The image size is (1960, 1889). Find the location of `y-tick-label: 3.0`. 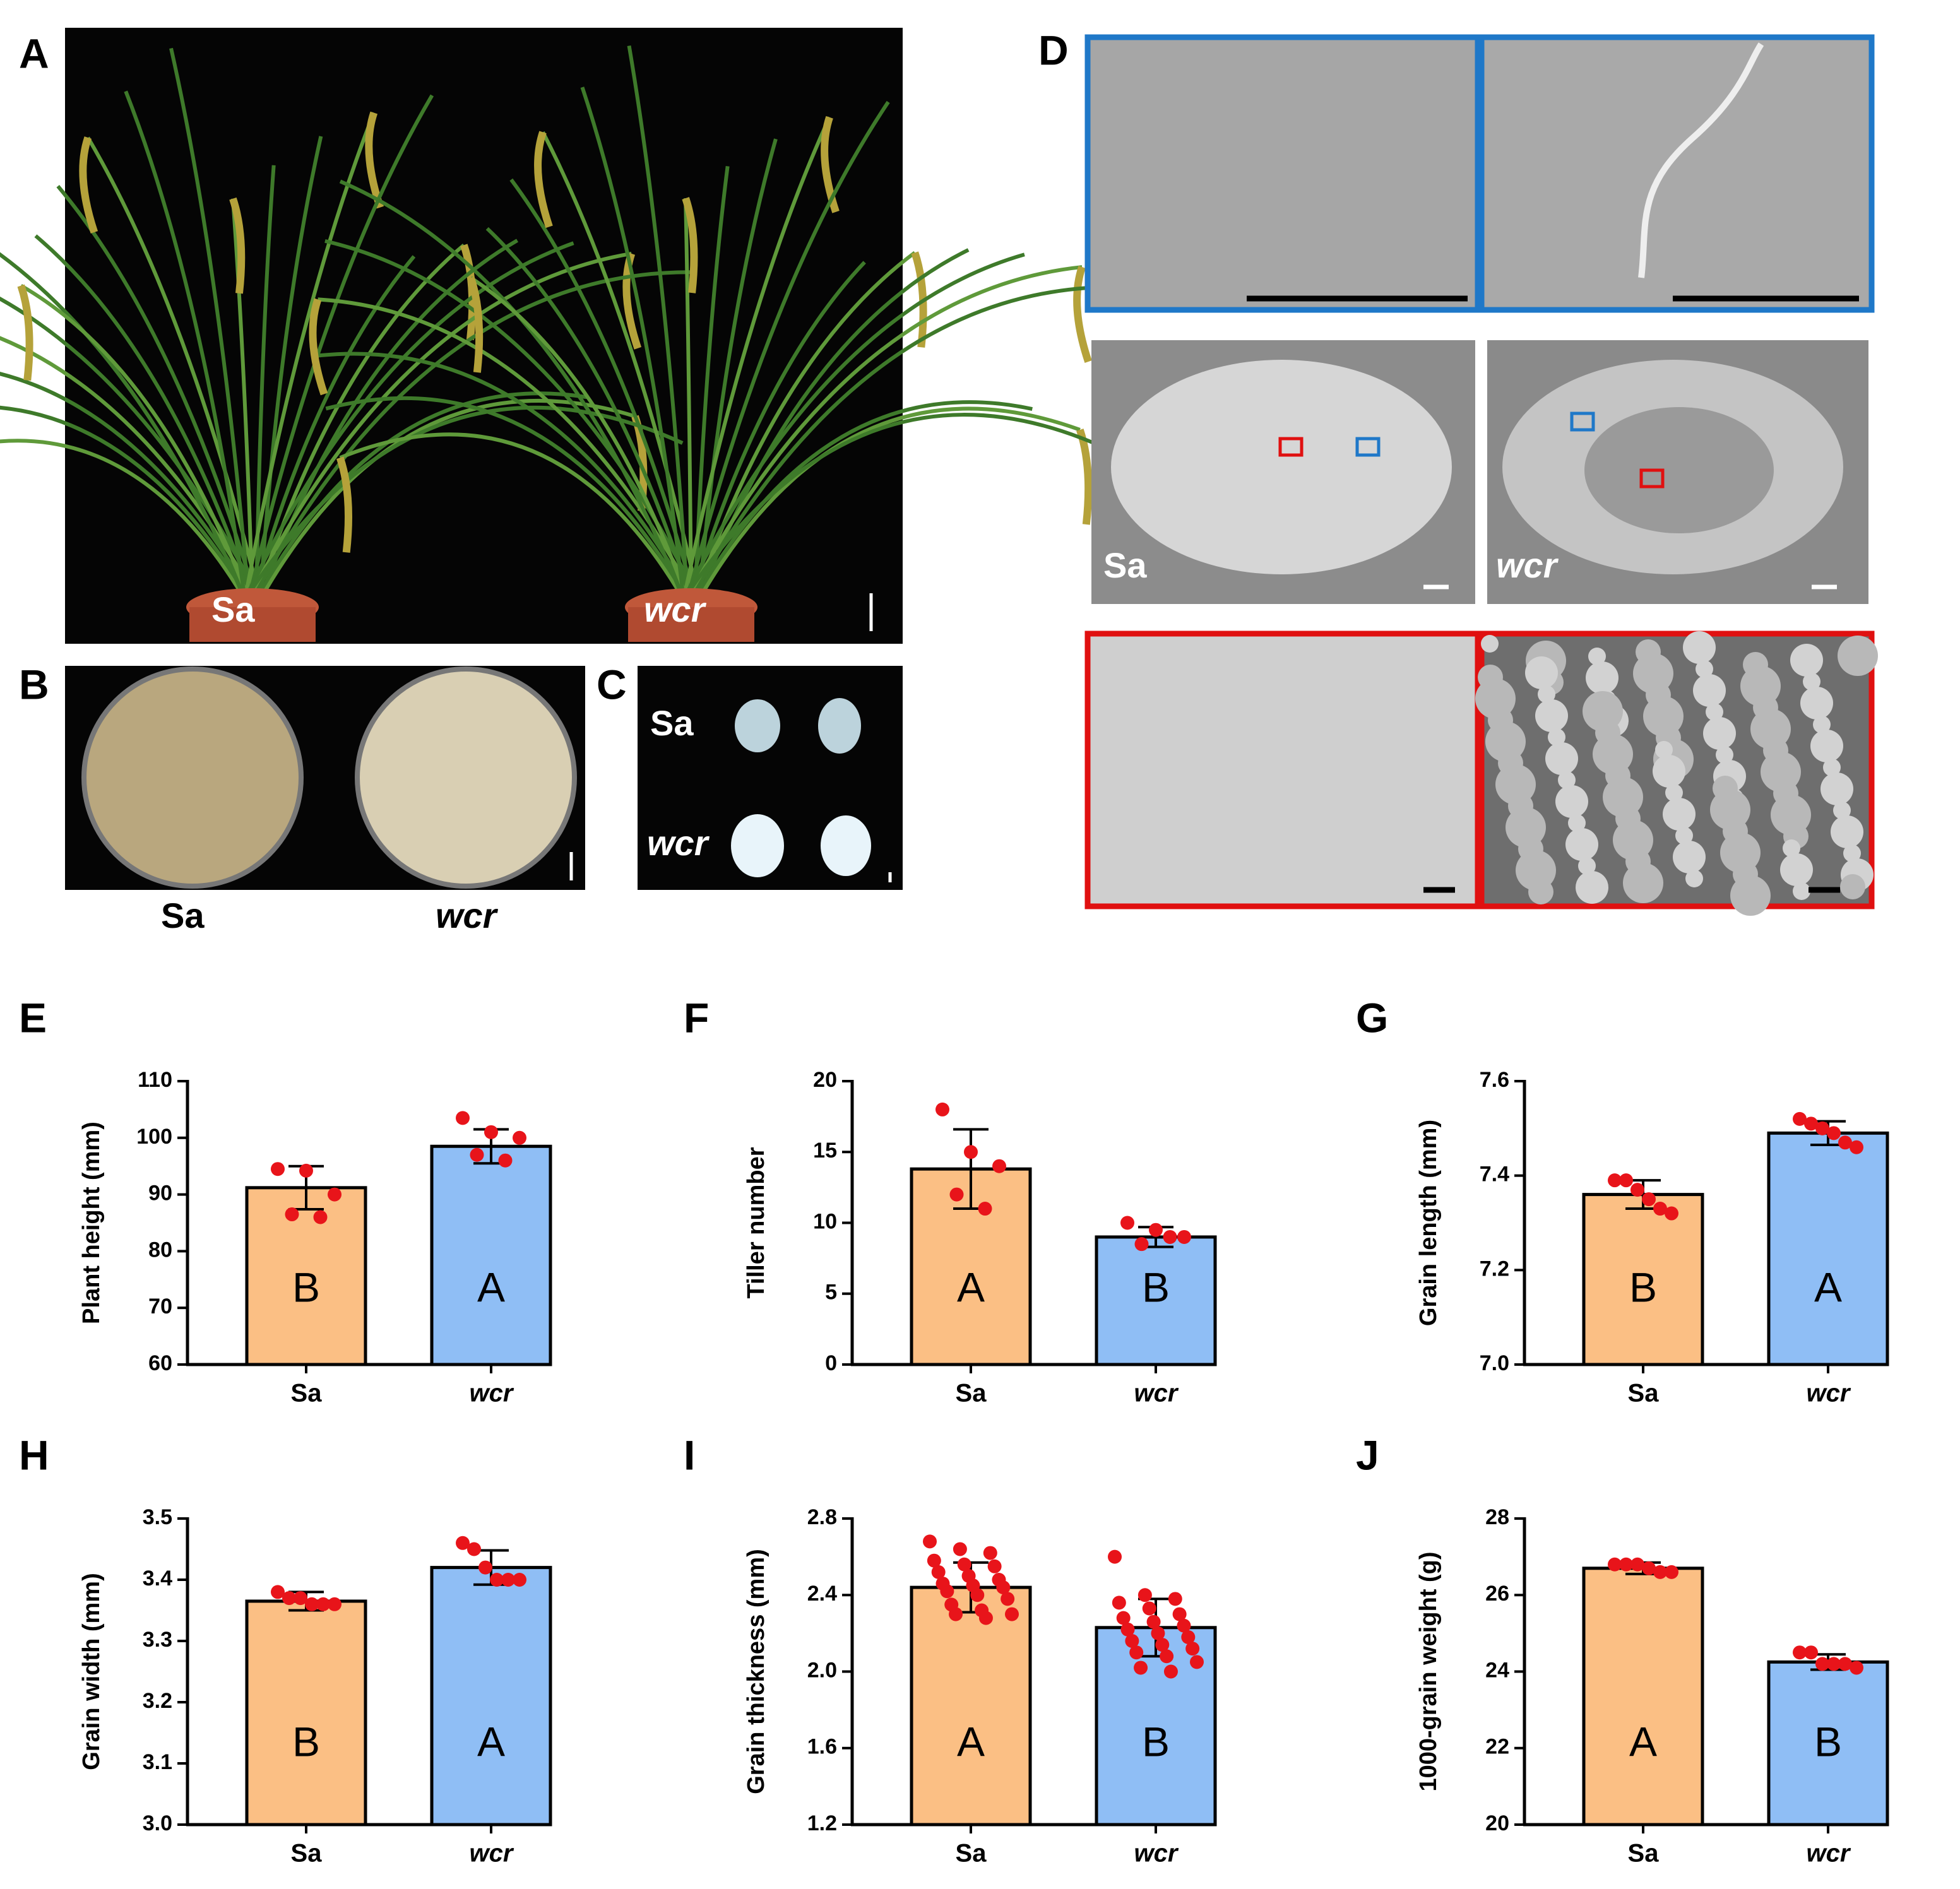

y-tick-label: 3.0 is located at coordinates (157, 1823).